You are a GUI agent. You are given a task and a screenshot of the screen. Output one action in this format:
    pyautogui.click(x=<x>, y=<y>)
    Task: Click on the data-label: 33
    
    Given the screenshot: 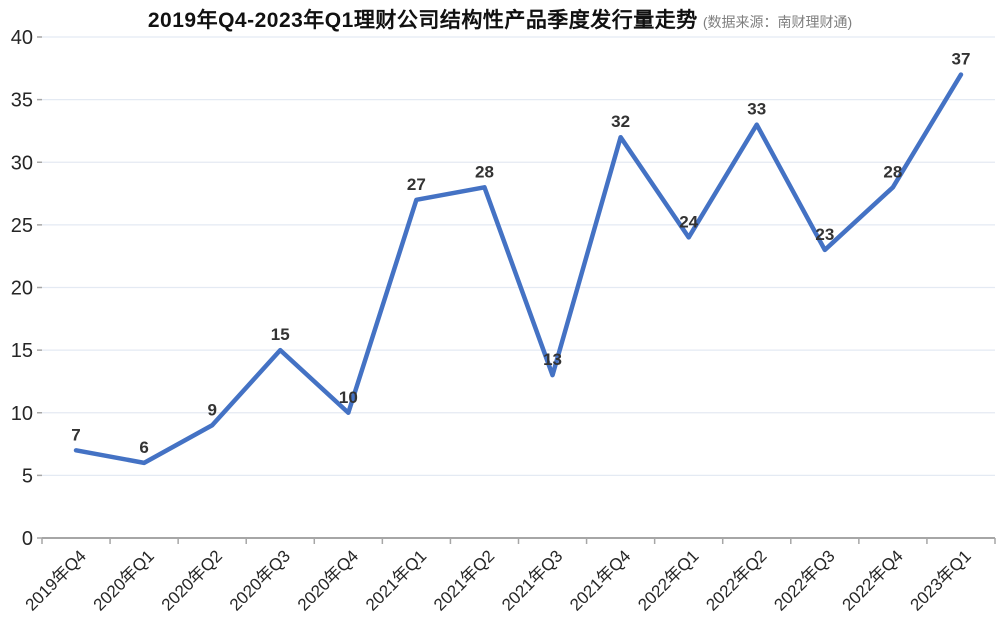 What is the action you would take?
    pyautogui.click(x=756, y=109)
    